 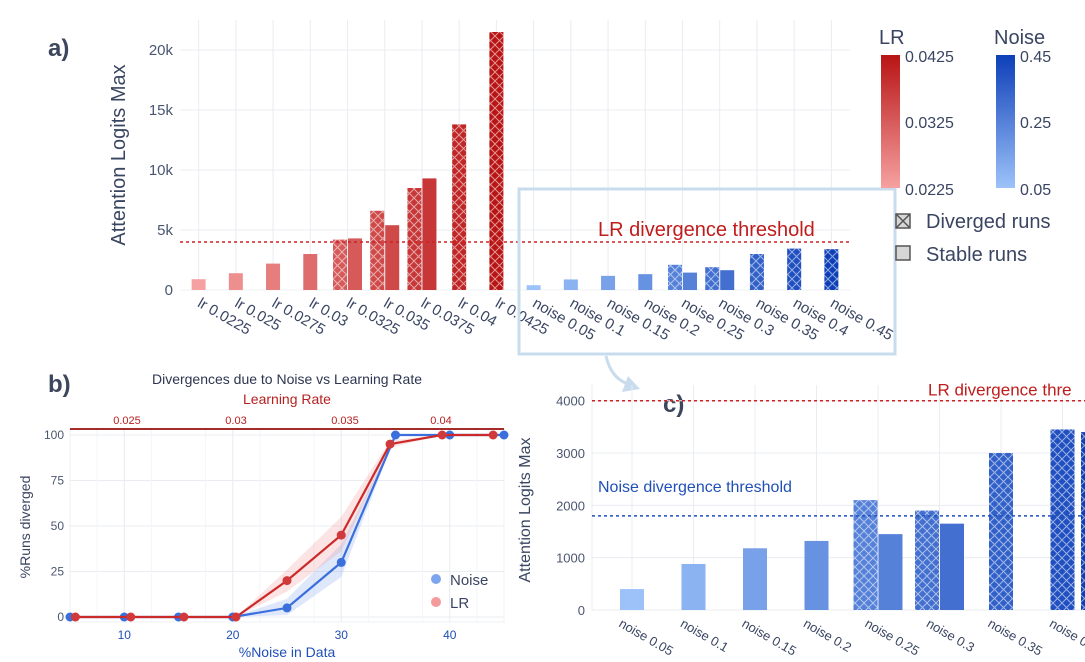 I want to click on panel-b-xtick-label: 30, so click(x=342, y=635).